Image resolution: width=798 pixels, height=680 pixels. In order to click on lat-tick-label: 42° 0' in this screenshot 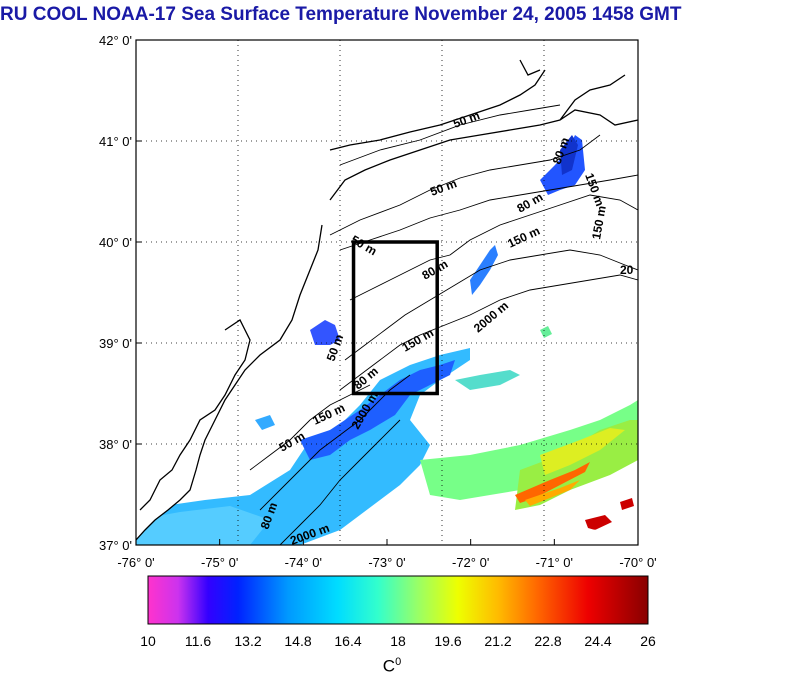, I will do `click(115, 40)`.